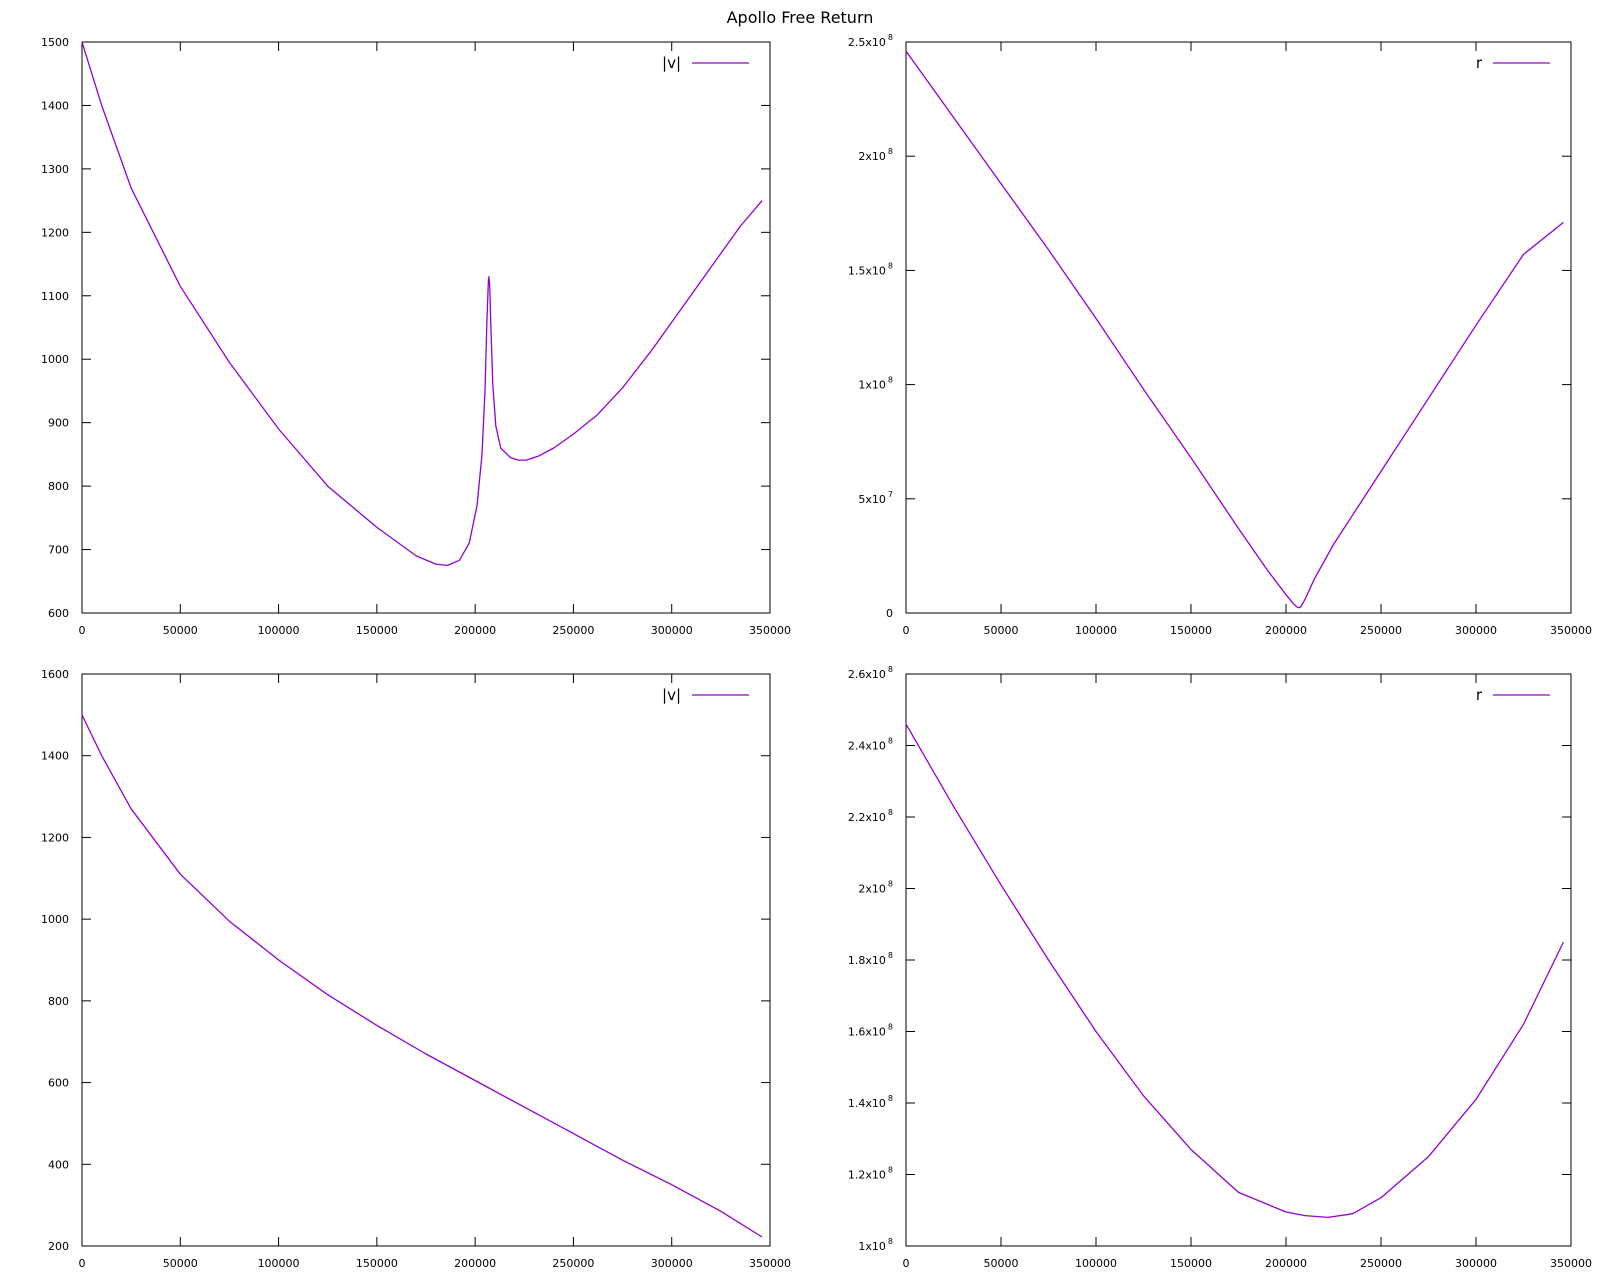 Image resolution: width=1600 pixels, height=1280 pixels. What do you see at coordinates (377, 1263) in the screenshot?
I see `chart3-xtick-label: 150000` at bounding box center [377, 1263].